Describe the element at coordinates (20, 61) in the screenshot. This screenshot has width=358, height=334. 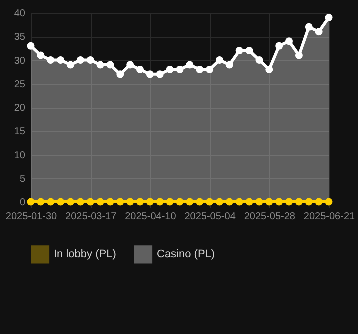
I see `y-tick-label: 30` at that location.